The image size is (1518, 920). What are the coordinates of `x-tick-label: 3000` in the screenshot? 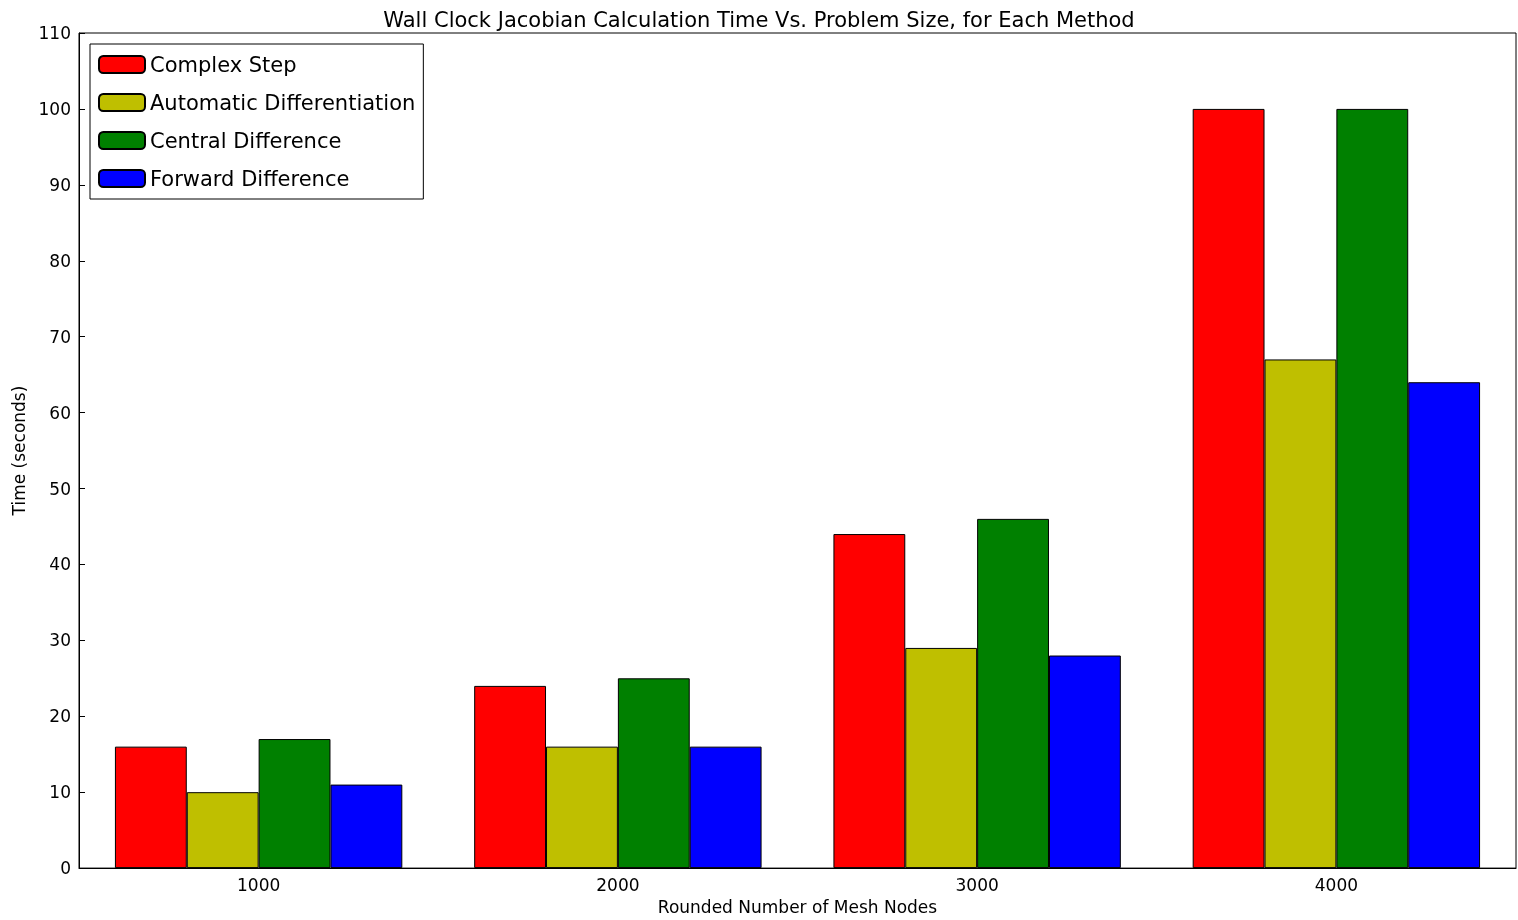 It's located at (977, 884).